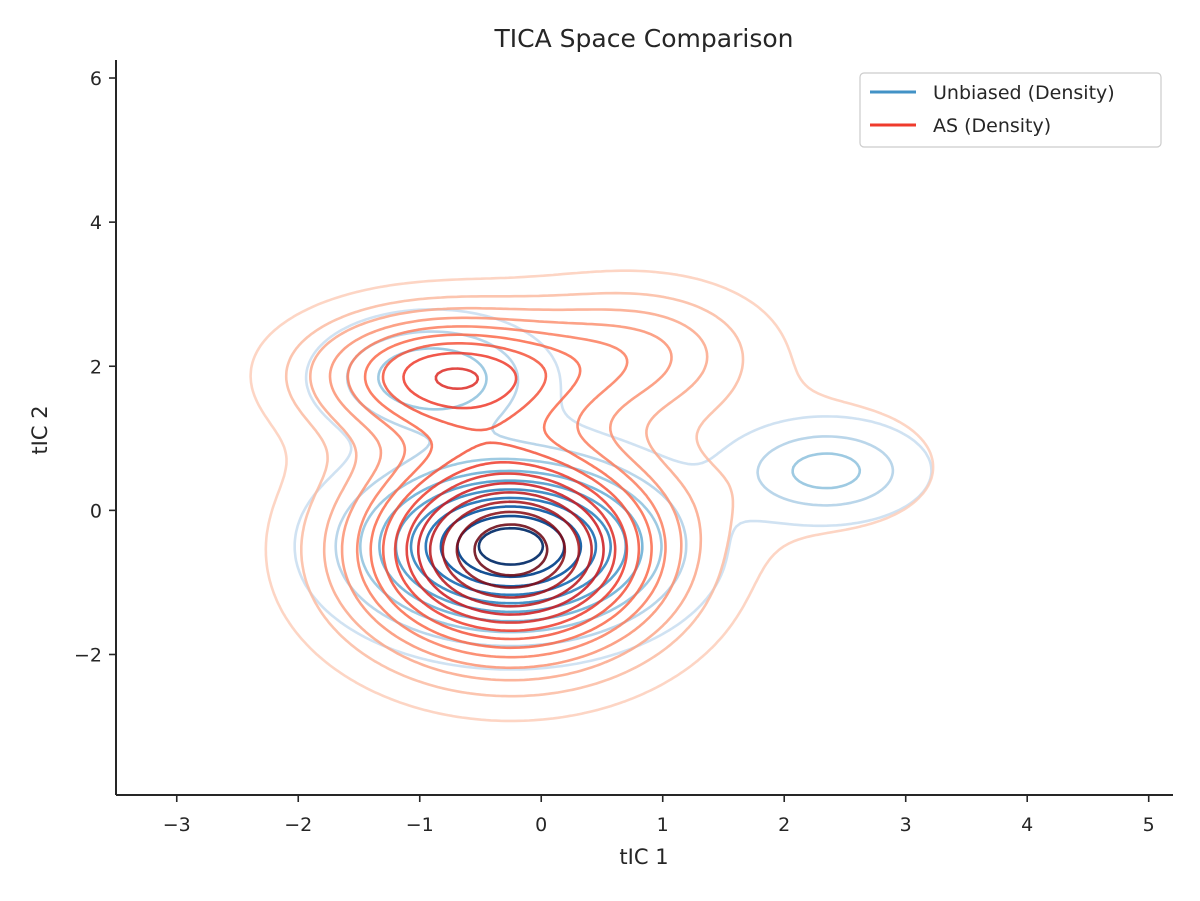 The width and height of the screenshot is (1200, 901). What do you see at coordinates (1149, 825) in the screenshot?
I see `x-tick-label: 5` at bounding box center [1149, 825].